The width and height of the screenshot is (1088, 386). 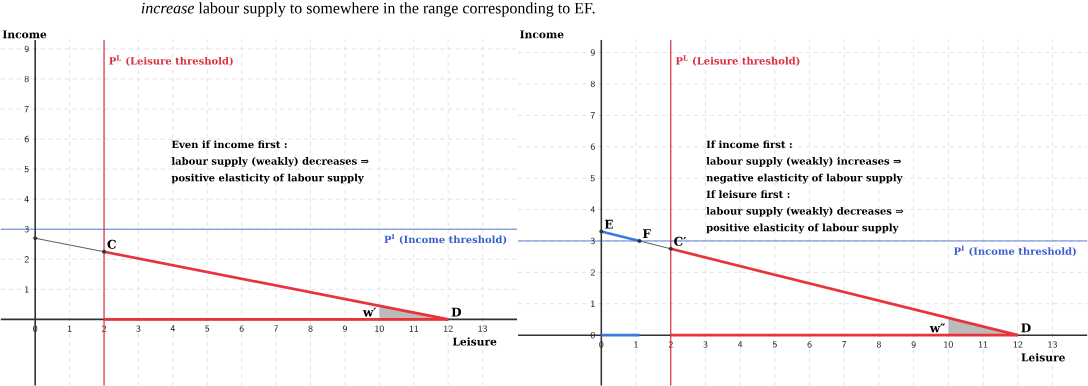 What do you see at coordinates (749, 144) in the screenshot?
I see `annotation: If income first :` at bounding box center [749, 144].